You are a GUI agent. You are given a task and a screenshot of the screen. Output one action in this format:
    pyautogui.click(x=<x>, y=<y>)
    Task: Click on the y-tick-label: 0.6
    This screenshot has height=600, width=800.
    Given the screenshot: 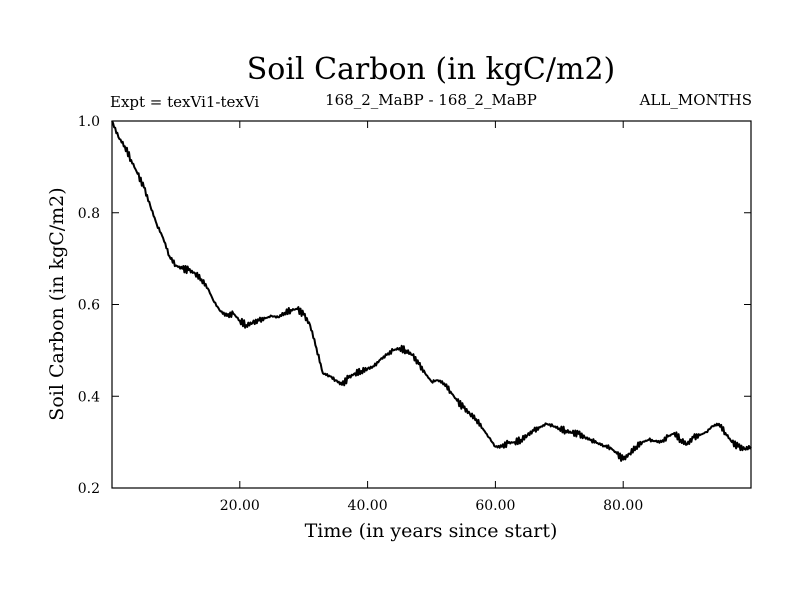 What is the action you would take?
    pyautogui.click(x=89, y=306)
    